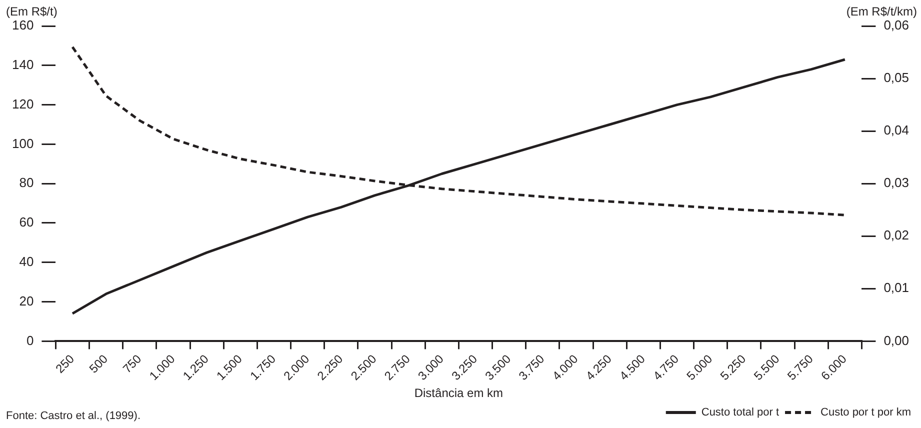 The width and height of the screenshot is (921, 428). What do you see at coordinates (23, 143) in the screenshot?
I see `y-tick-label: 100` at bounding box center [23, 143].